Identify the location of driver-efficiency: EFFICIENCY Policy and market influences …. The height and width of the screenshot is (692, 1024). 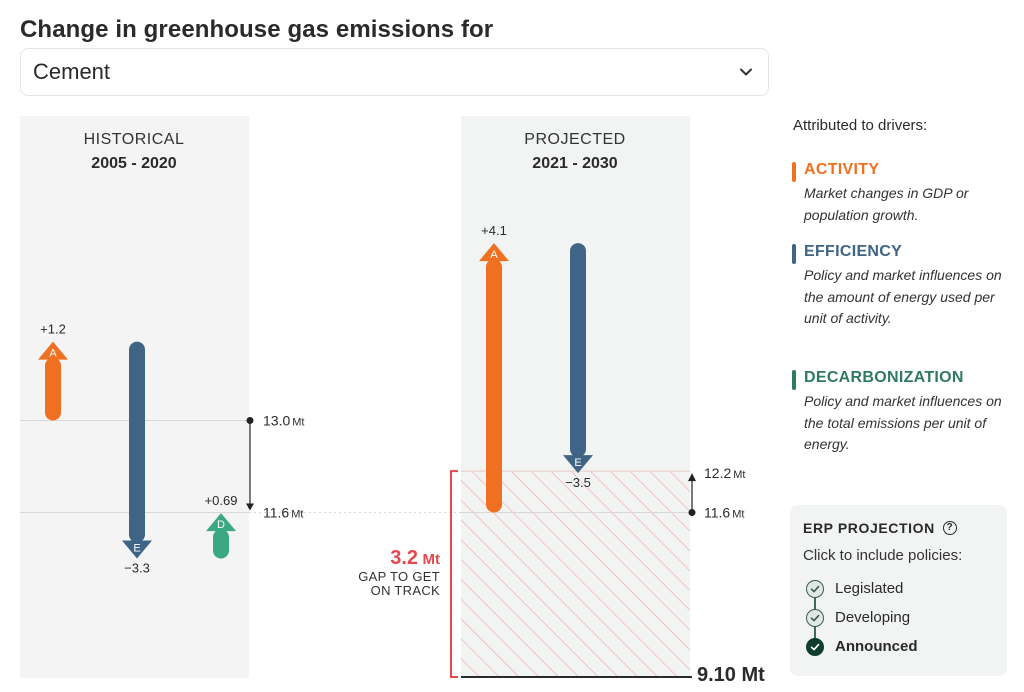
(900, 286).